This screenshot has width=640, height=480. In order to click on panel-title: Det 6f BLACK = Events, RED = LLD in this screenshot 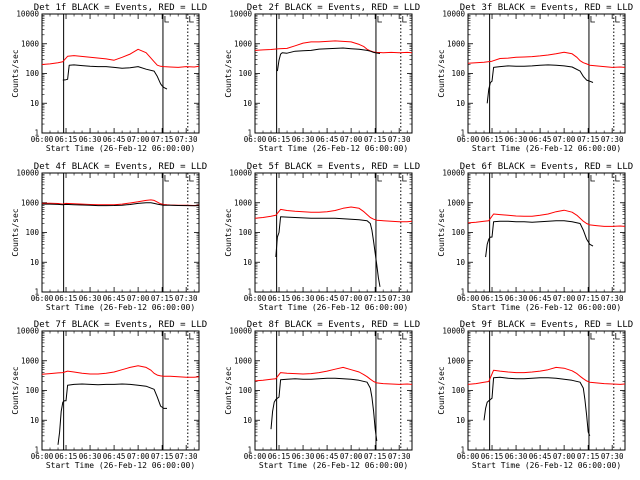, I will do `click(546, 167)`.